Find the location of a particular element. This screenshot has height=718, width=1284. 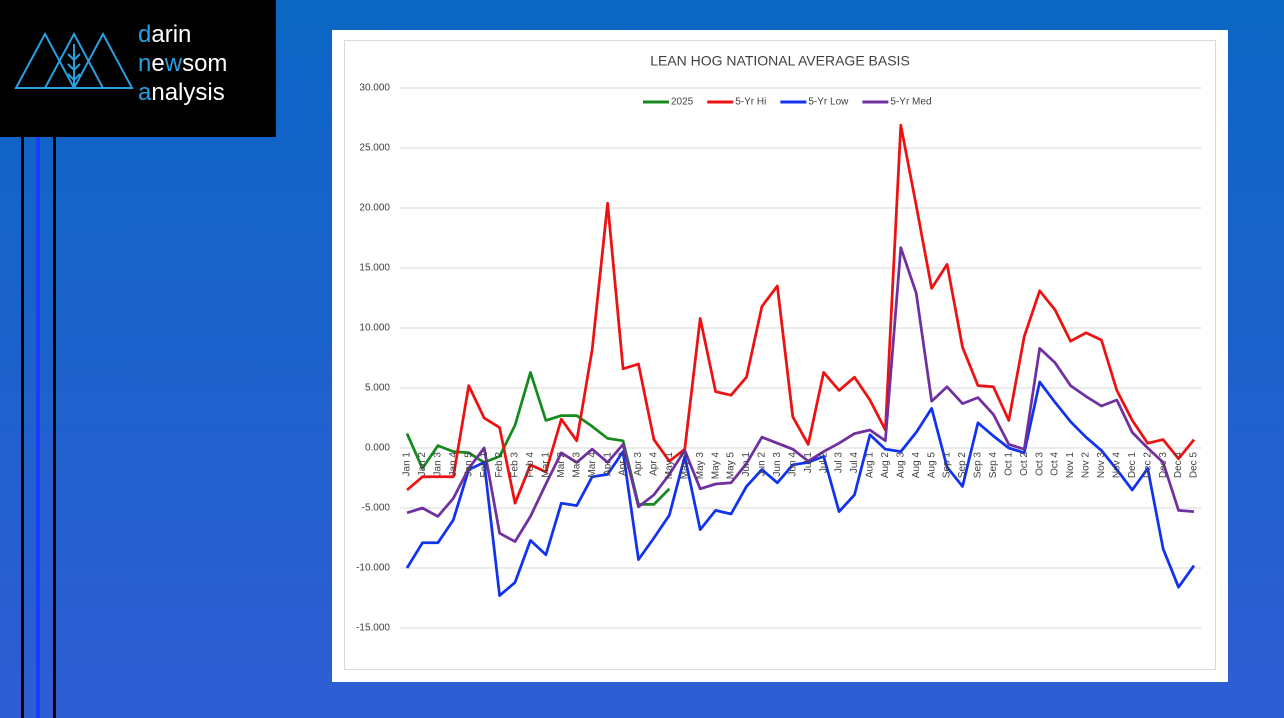

logo-segment: a is located at coordinates (145, 92).